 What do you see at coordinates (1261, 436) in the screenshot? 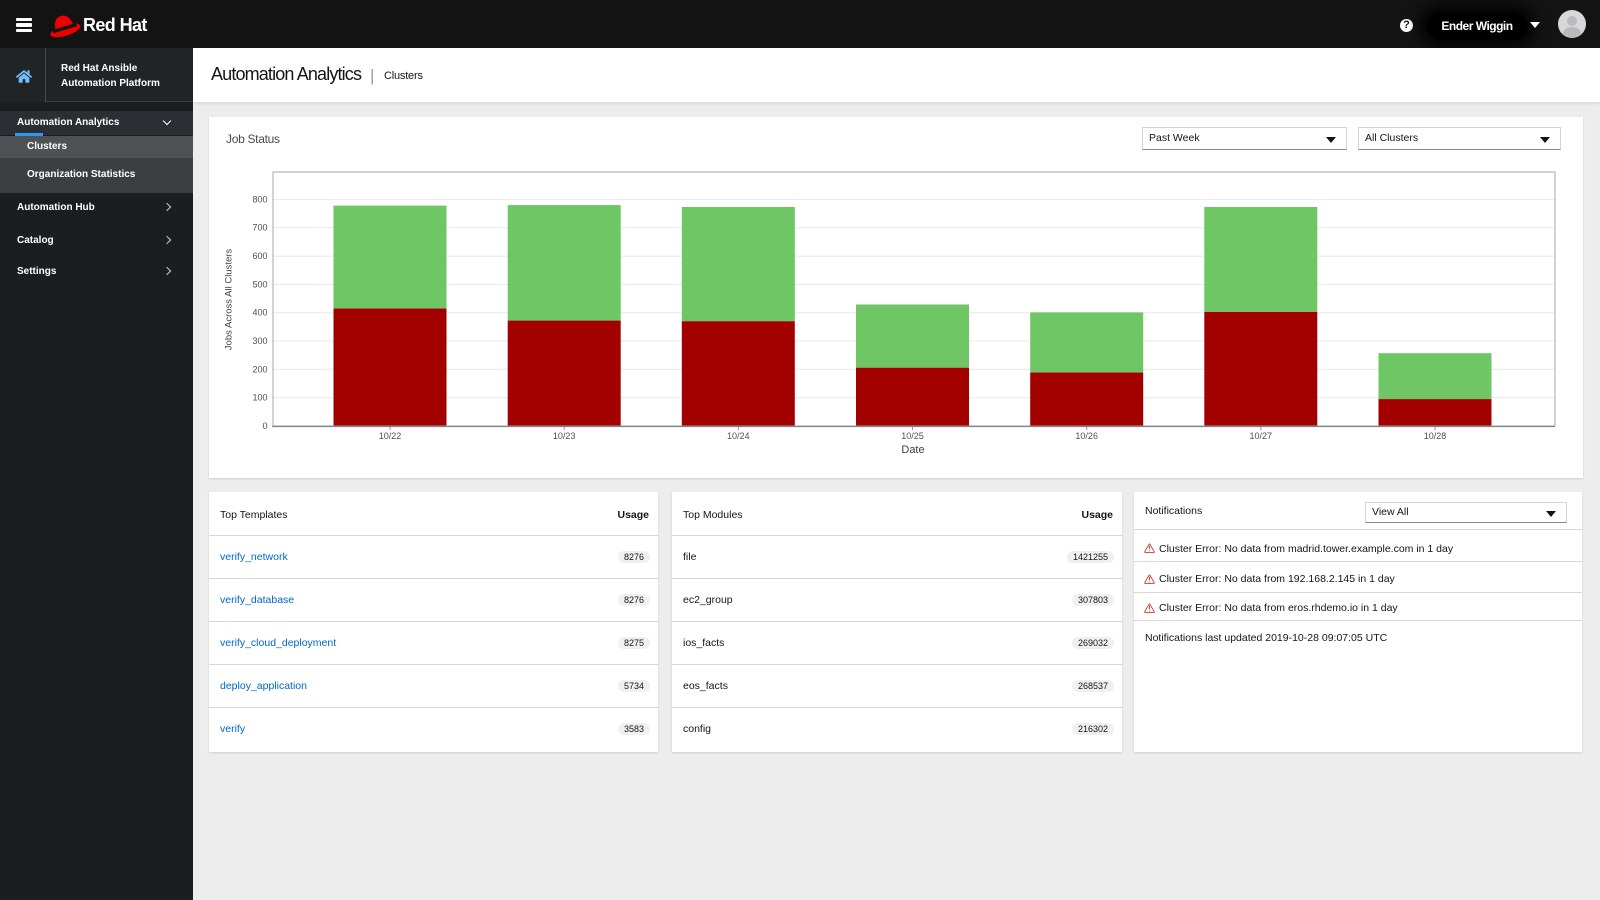
I see `svg-text: 10/27` at bounding box center [1261, 436].